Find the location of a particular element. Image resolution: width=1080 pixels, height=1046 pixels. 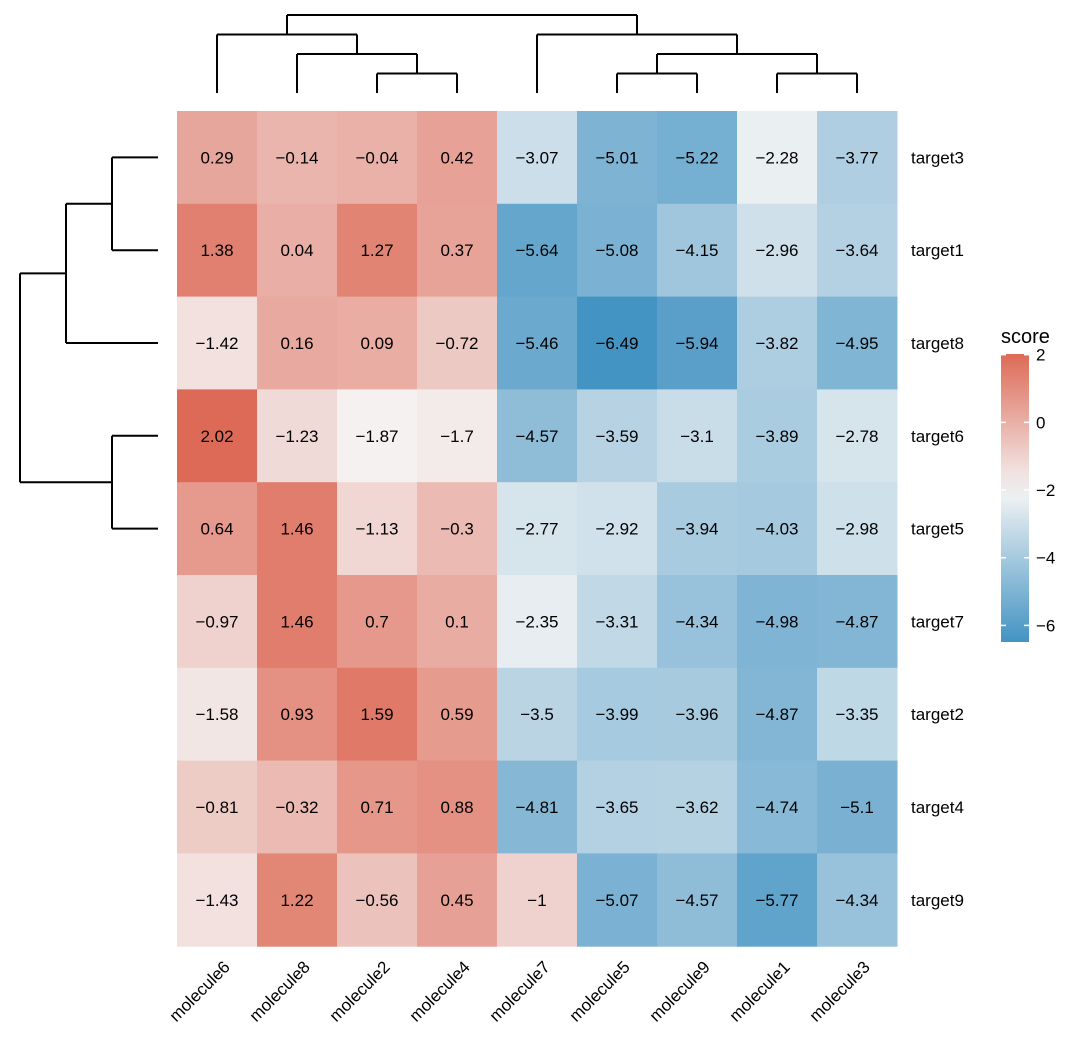

cell-value: −4.34 is located at coordinates (696, 621).